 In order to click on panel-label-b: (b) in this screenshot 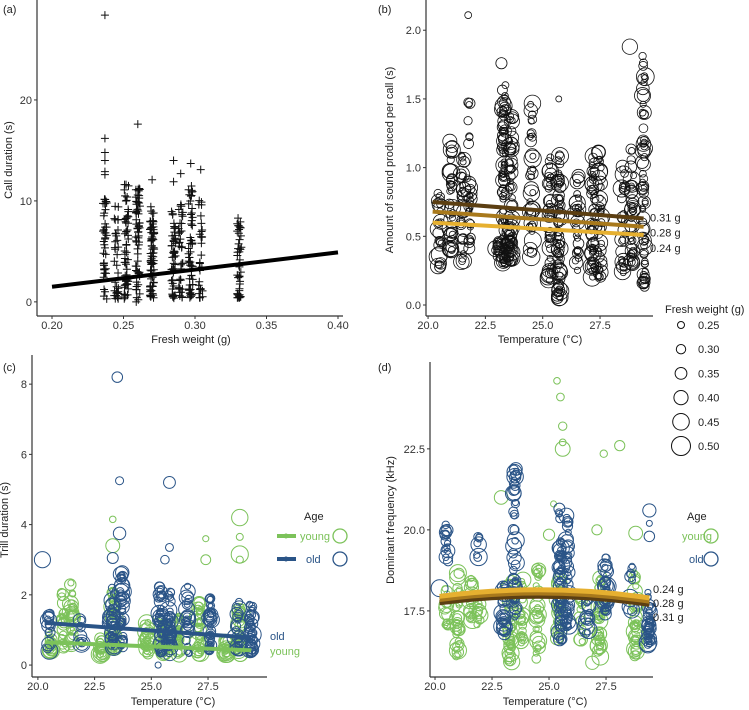, I will do `click(384, 10)`.